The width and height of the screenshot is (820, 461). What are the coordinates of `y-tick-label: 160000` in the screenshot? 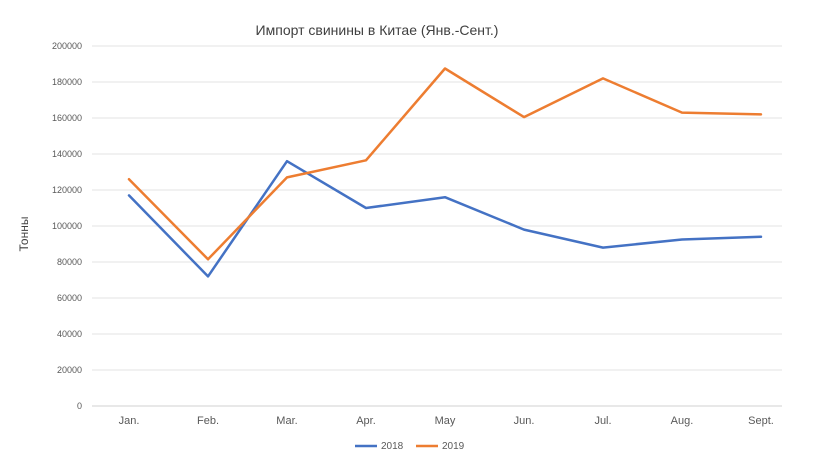 It's located at (67, 118).